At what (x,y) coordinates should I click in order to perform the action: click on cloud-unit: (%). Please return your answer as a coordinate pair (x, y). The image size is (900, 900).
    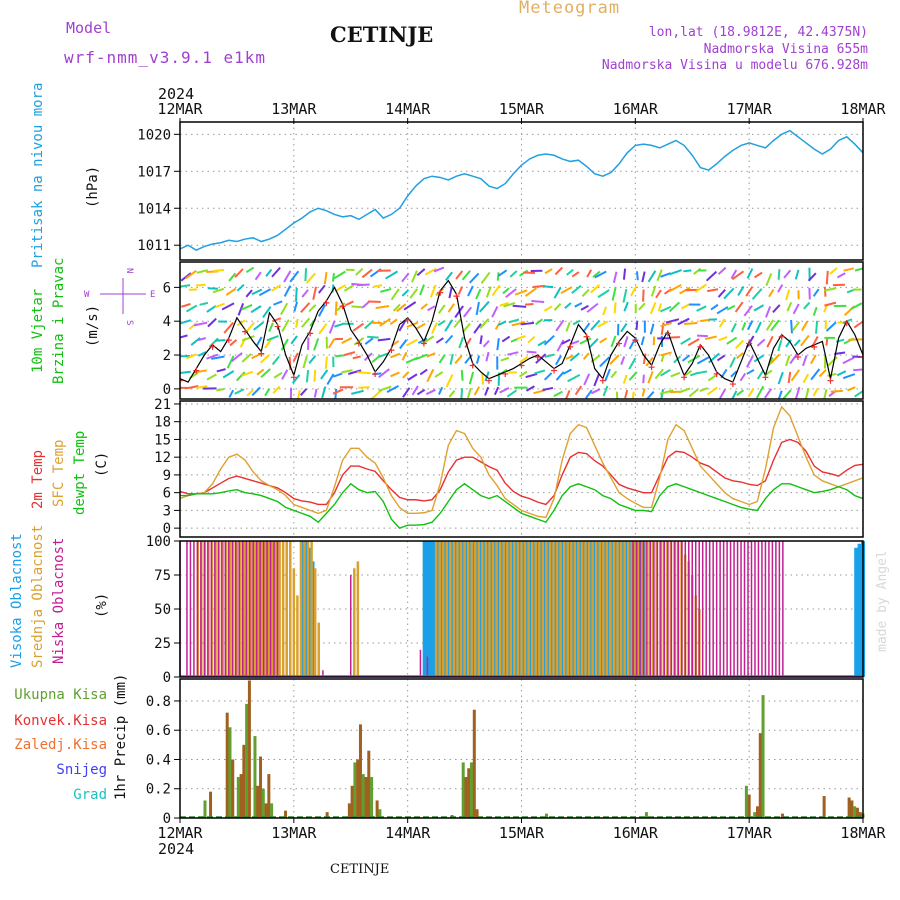
    Looking at the image, I should click on (102, 605).